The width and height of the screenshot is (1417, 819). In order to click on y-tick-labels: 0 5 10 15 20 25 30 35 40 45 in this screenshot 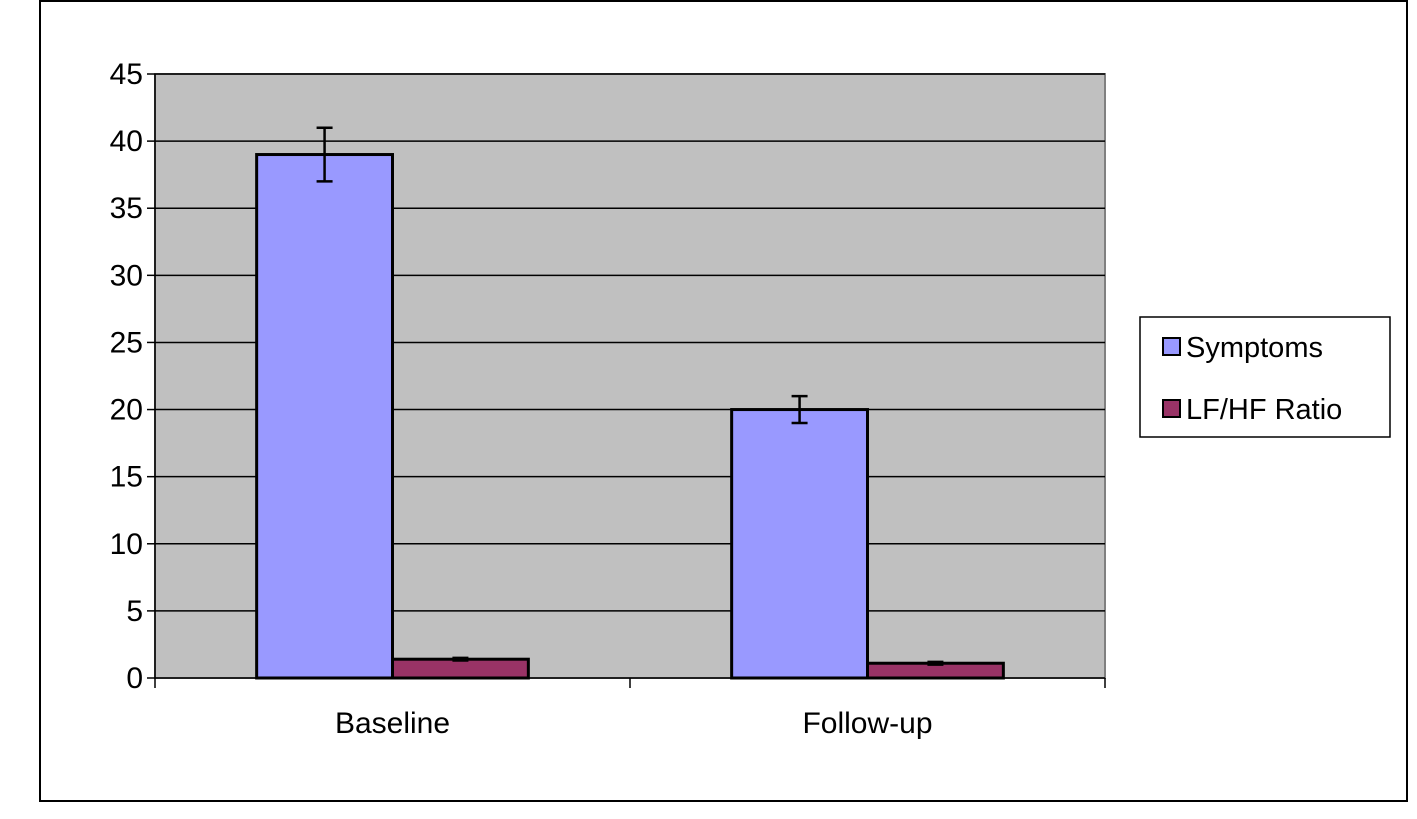, I will do `click(126, 376)`.